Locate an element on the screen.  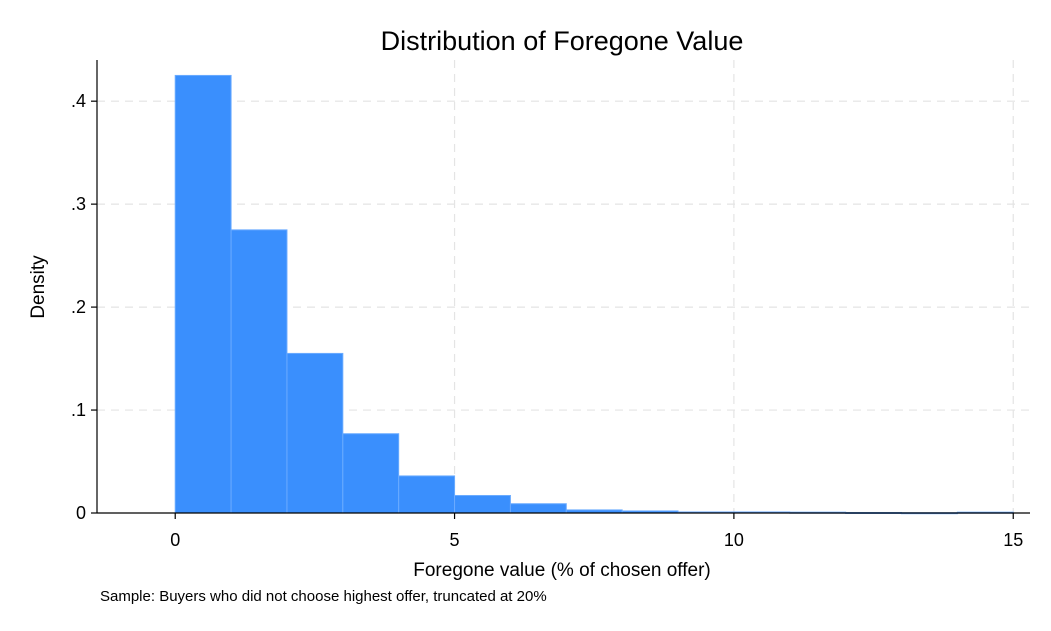
y-tick-label: .4 is located at coordinates (78, 101).